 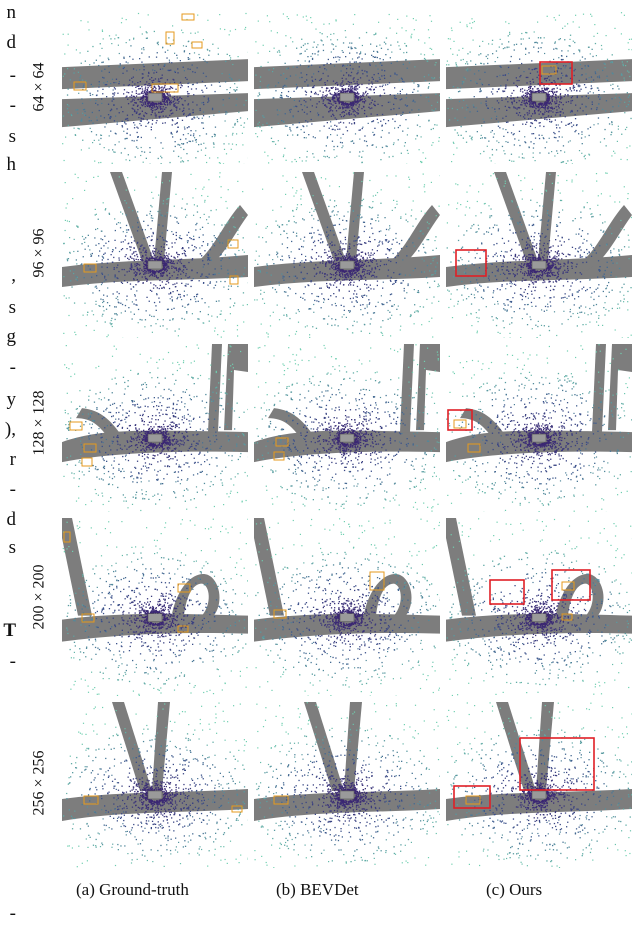 I want to click on bev-panel-96-bevdet, so click(x=347, y=255).